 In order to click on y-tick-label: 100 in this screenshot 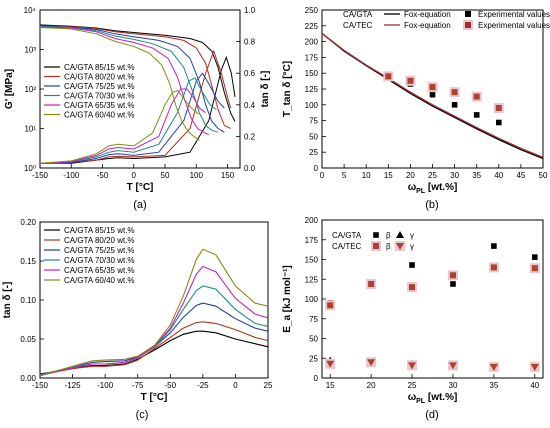, I will do `click(312, 299)`.